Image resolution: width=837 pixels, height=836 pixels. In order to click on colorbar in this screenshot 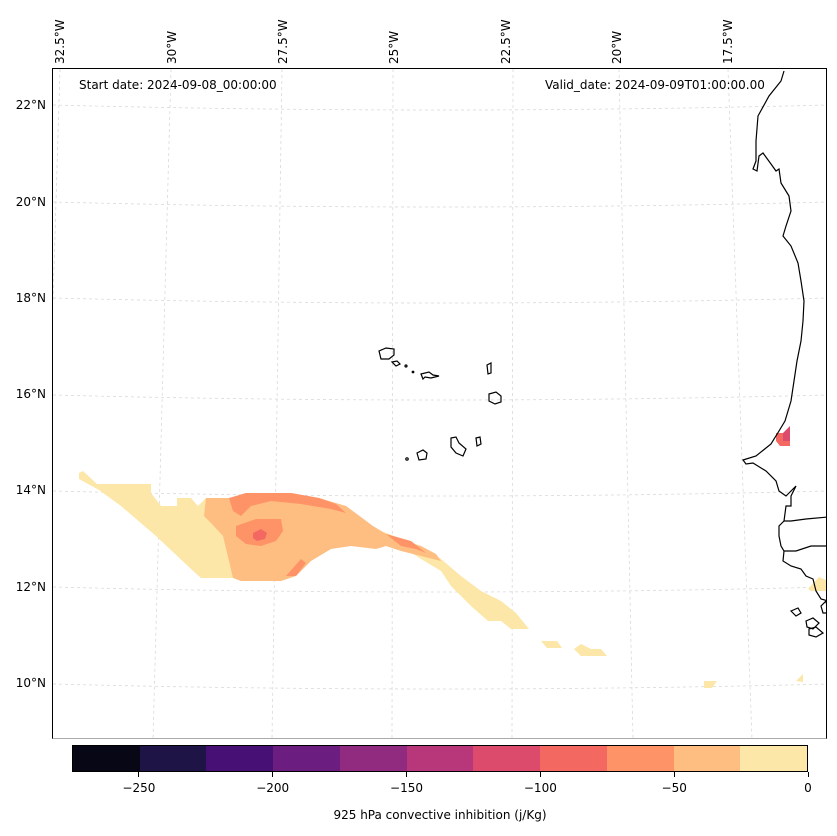, I will do `click(440, 758)`.